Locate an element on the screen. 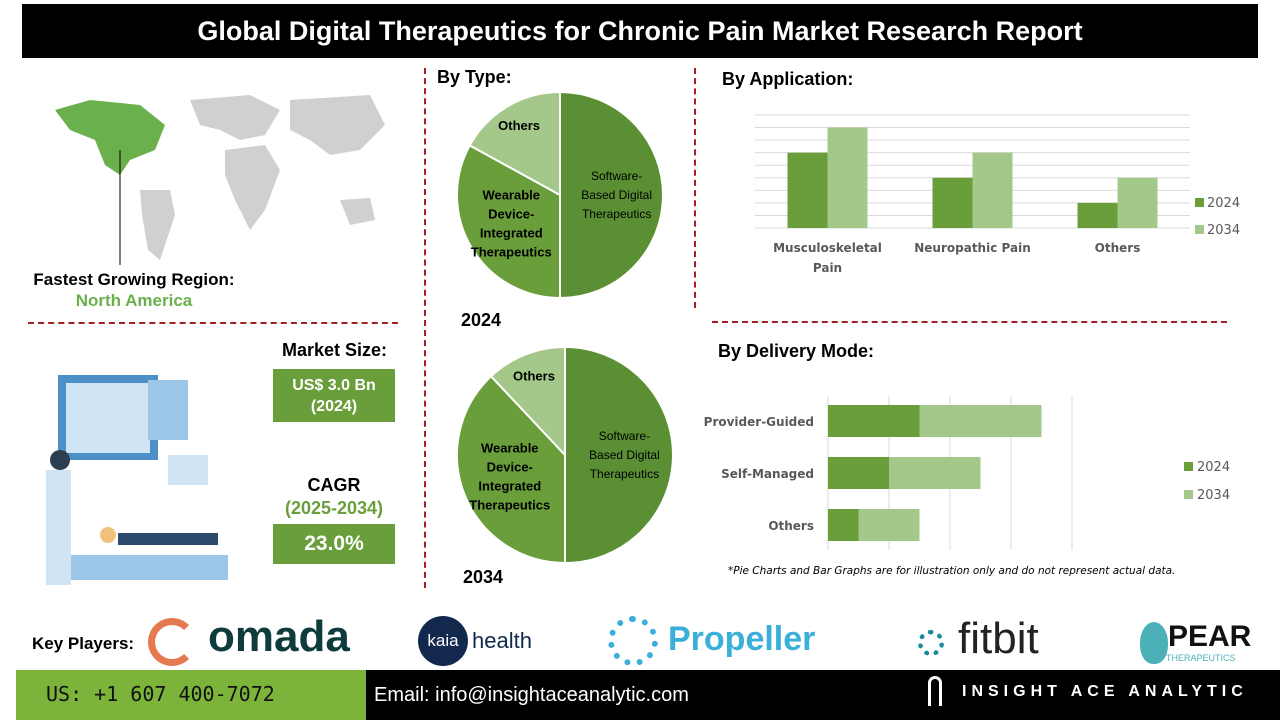  region-label: Fastest Growing Region: is located at coordinates (134, 279).